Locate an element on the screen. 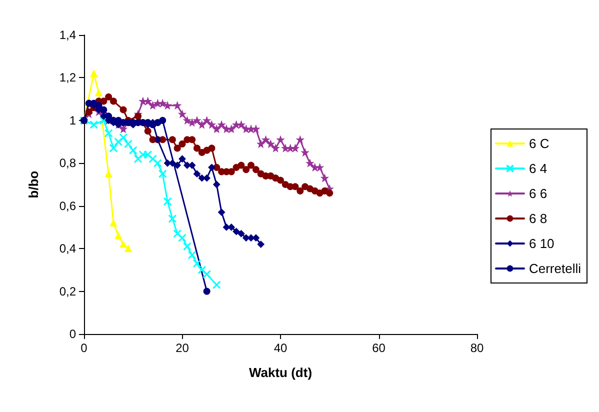 The image size is (599, 412). y-tick-label: 0,2 is located at coordinates (67, 291).